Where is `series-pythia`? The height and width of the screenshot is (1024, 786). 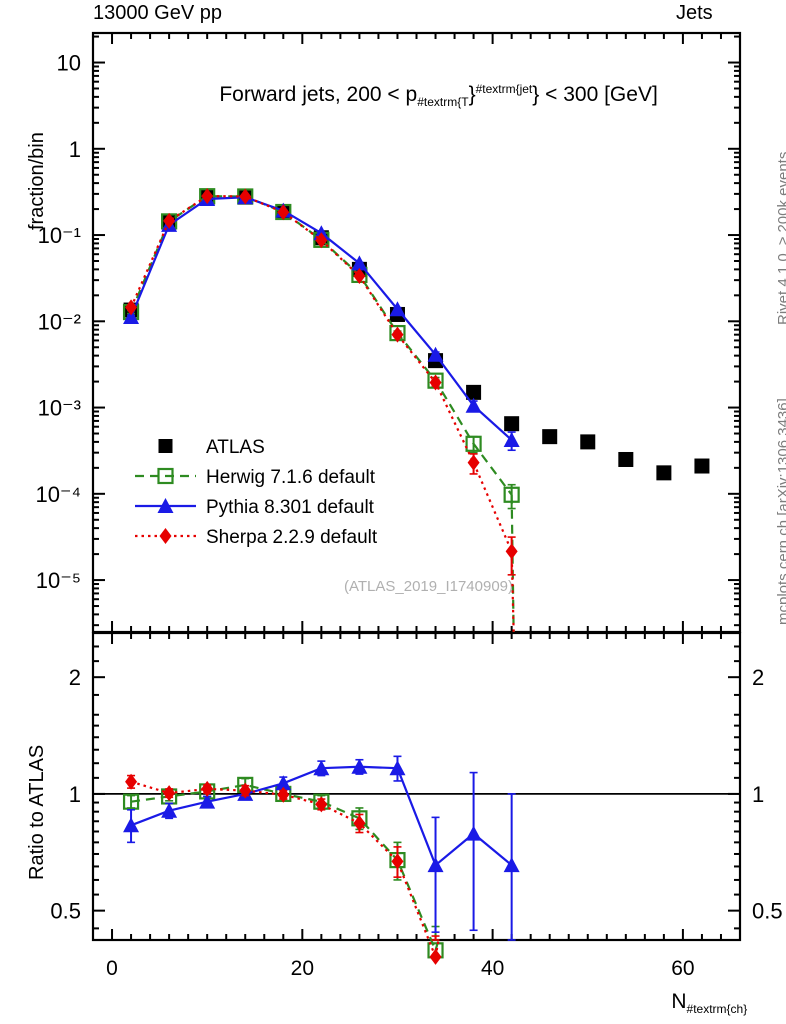
series-pythia is located at coordinates (321, 320).